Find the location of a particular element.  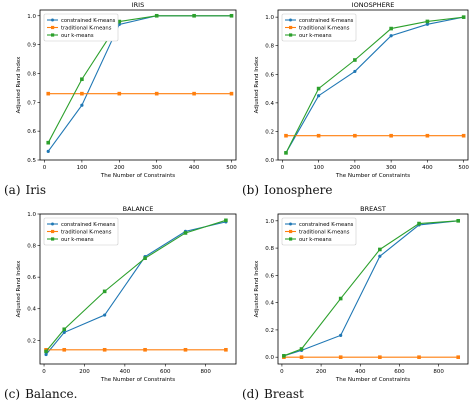

caption-breast: (d) Breast is located at coordinates (273, 394).